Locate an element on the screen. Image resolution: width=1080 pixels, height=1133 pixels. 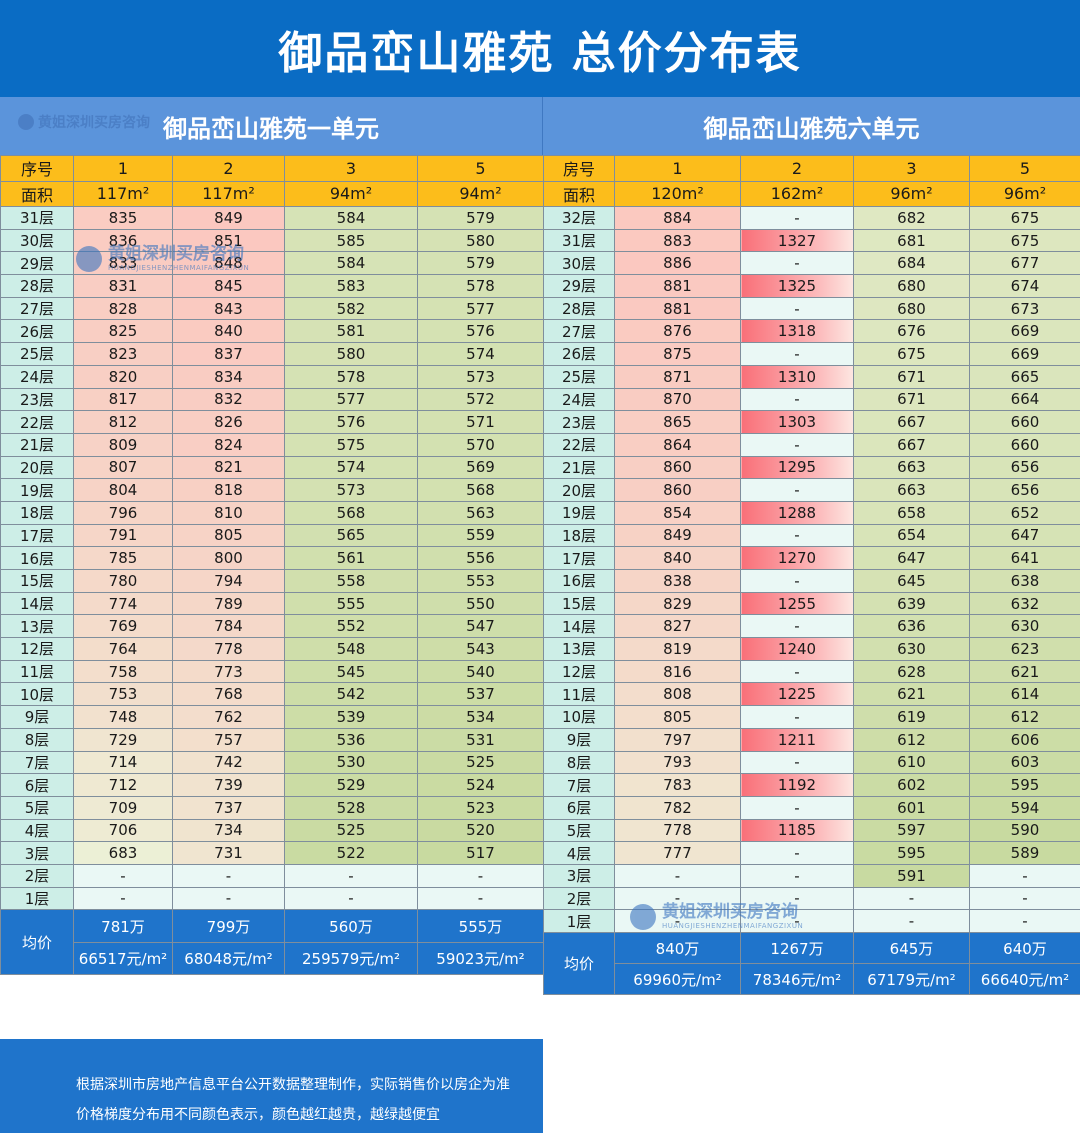
price-cell: 824 is located at coordinates (228, 444).